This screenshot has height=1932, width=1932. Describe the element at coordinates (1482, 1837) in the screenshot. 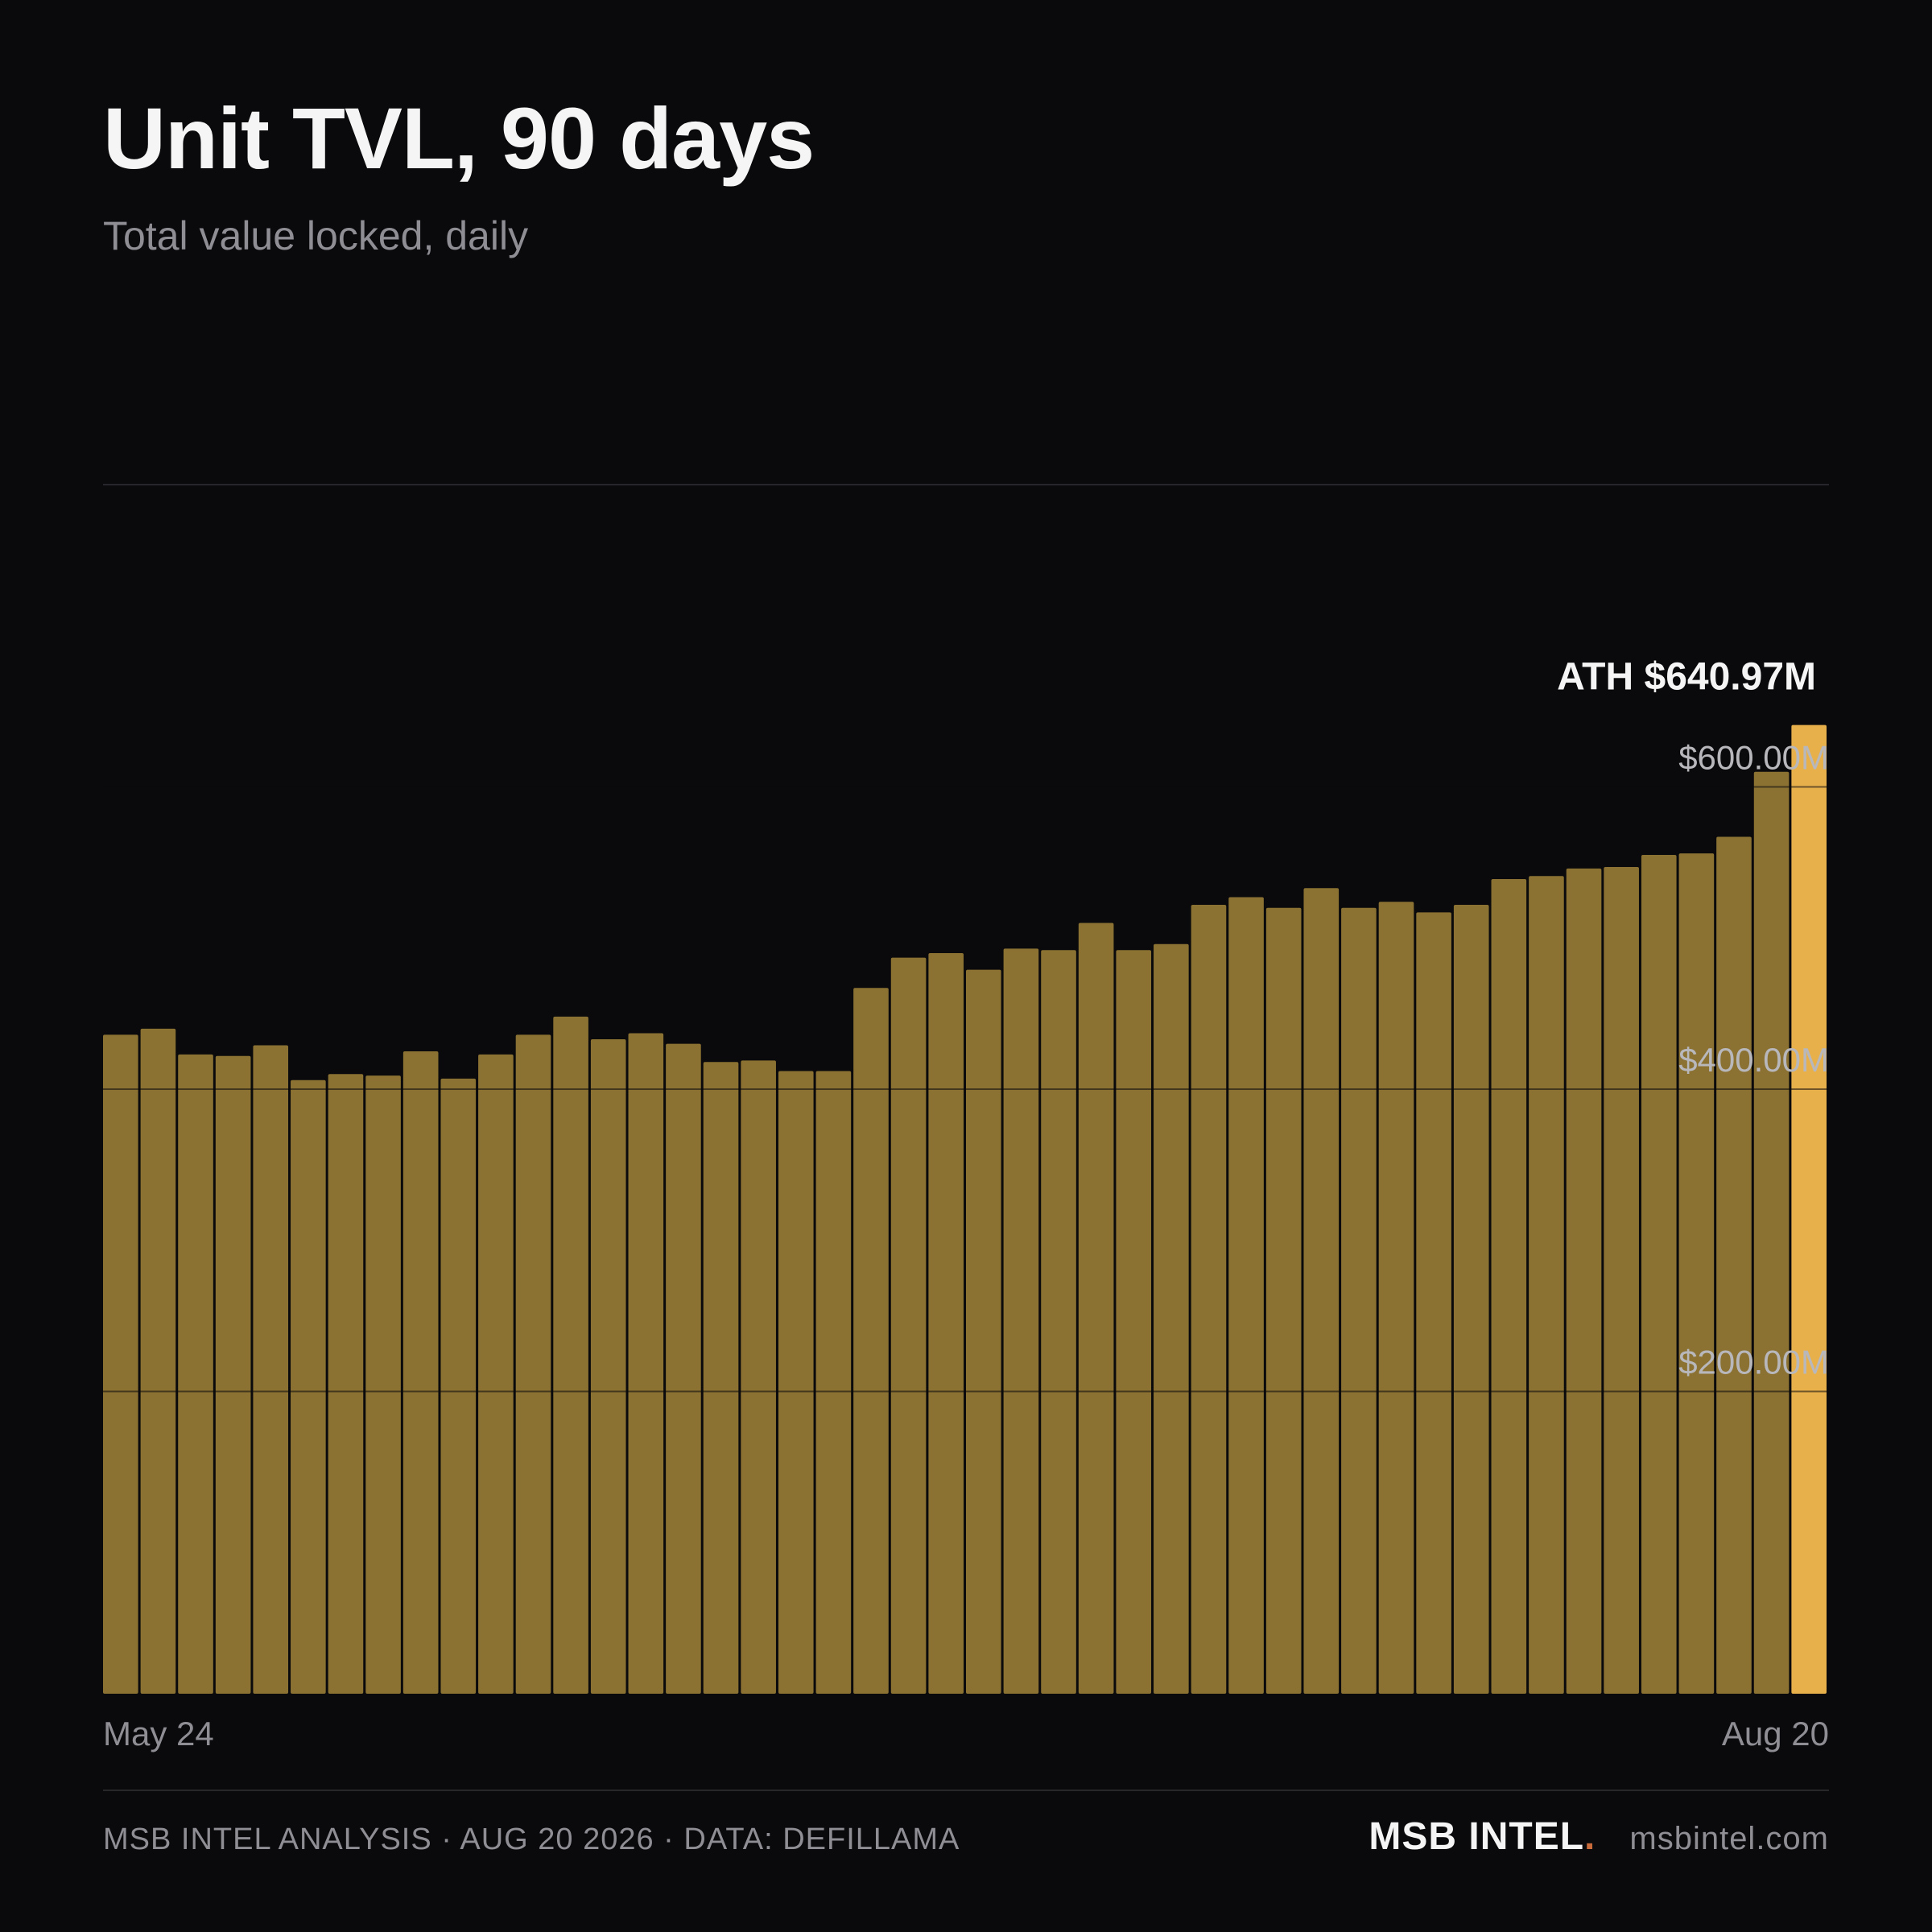

I see `brand-logo: MSB INTEL.` at that location.